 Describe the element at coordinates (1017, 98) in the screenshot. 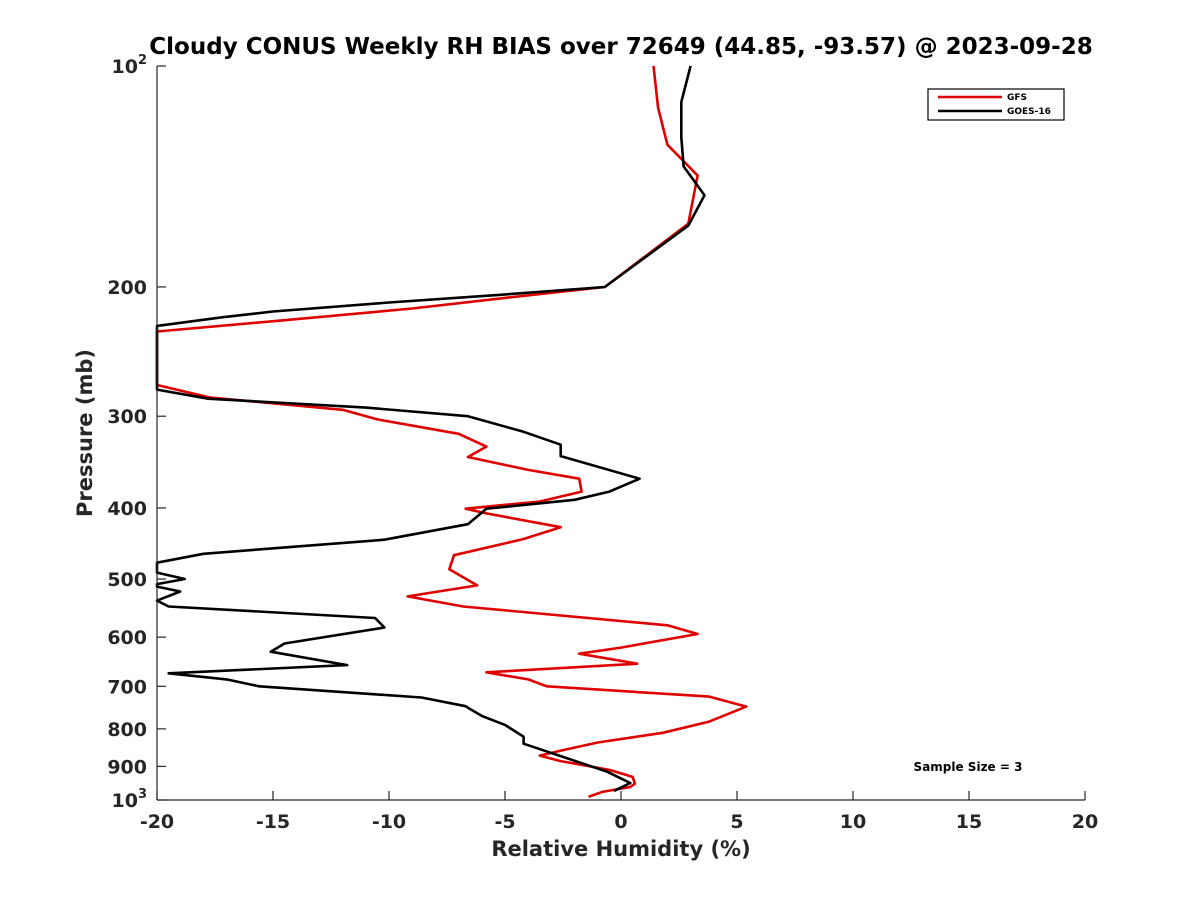

I see `legend-label: GFS` at that location.